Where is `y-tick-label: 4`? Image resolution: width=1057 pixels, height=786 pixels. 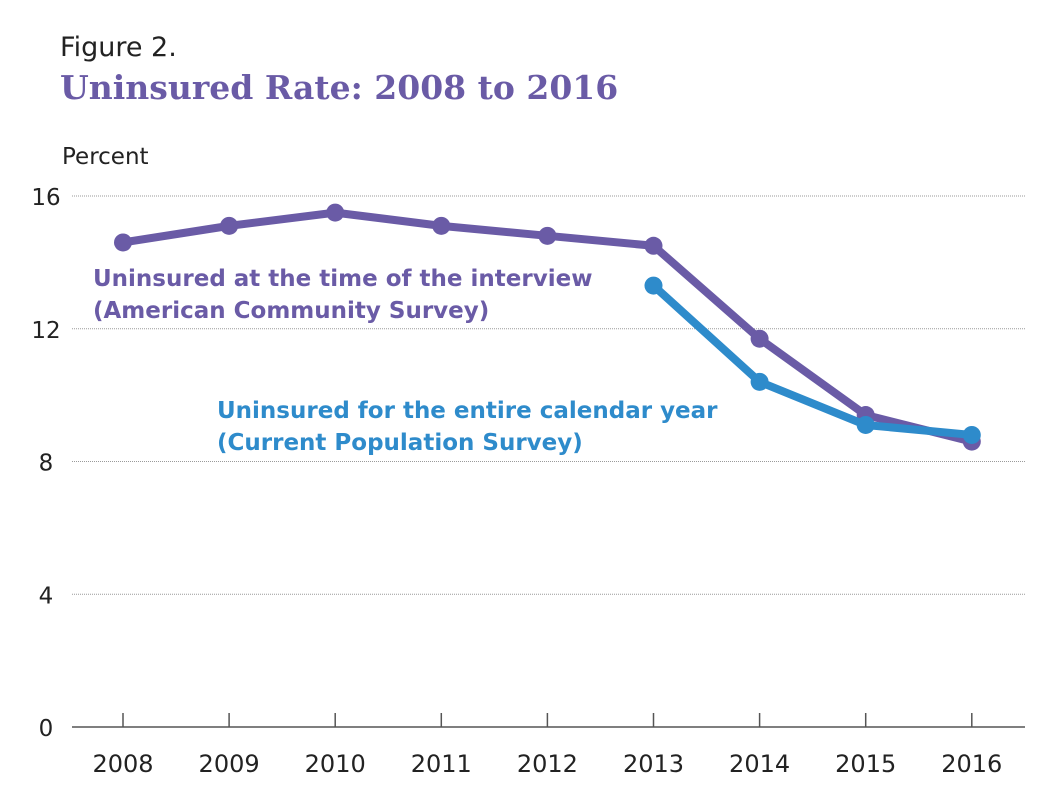
y-tick-label: 4 is located at coordinates (46, 596).